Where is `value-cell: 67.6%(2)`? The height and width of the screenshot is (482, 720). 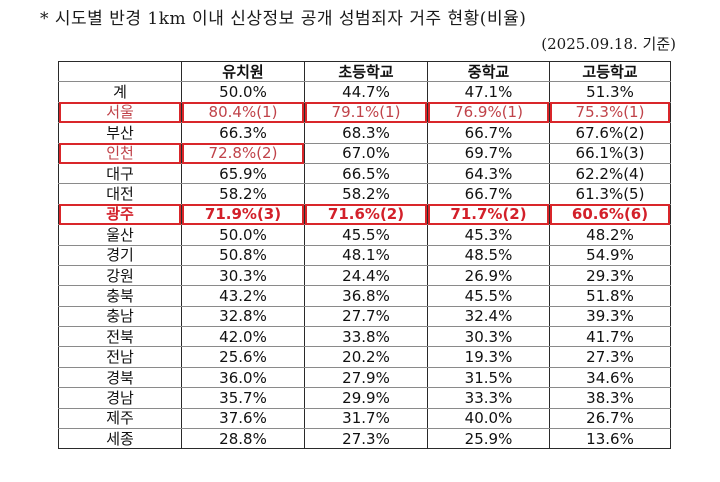
value-cell: 67.6%(2) is located at coordinates (610, 133).